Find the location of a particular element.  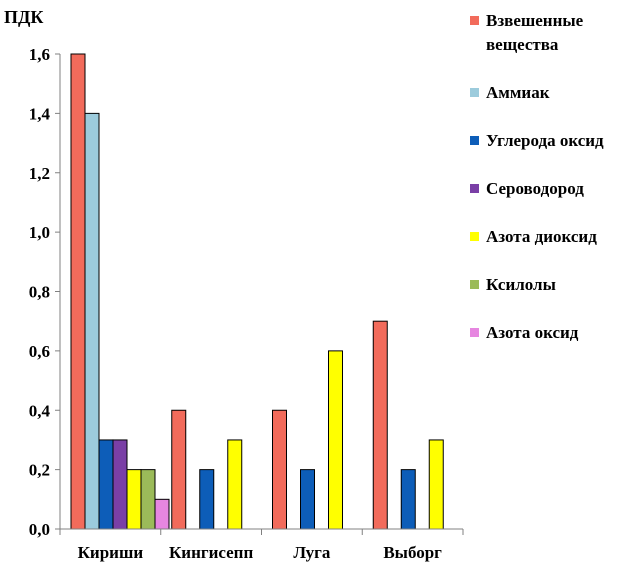

y-tick-label: 1,6 is located at coordinates (39, 54).